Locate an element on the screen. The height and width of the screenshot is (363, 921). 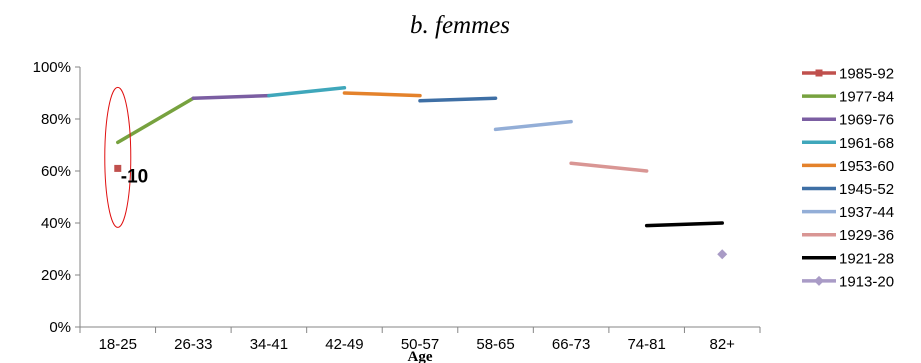
y-tick-label: 60% is located at coordinates (56, 171).